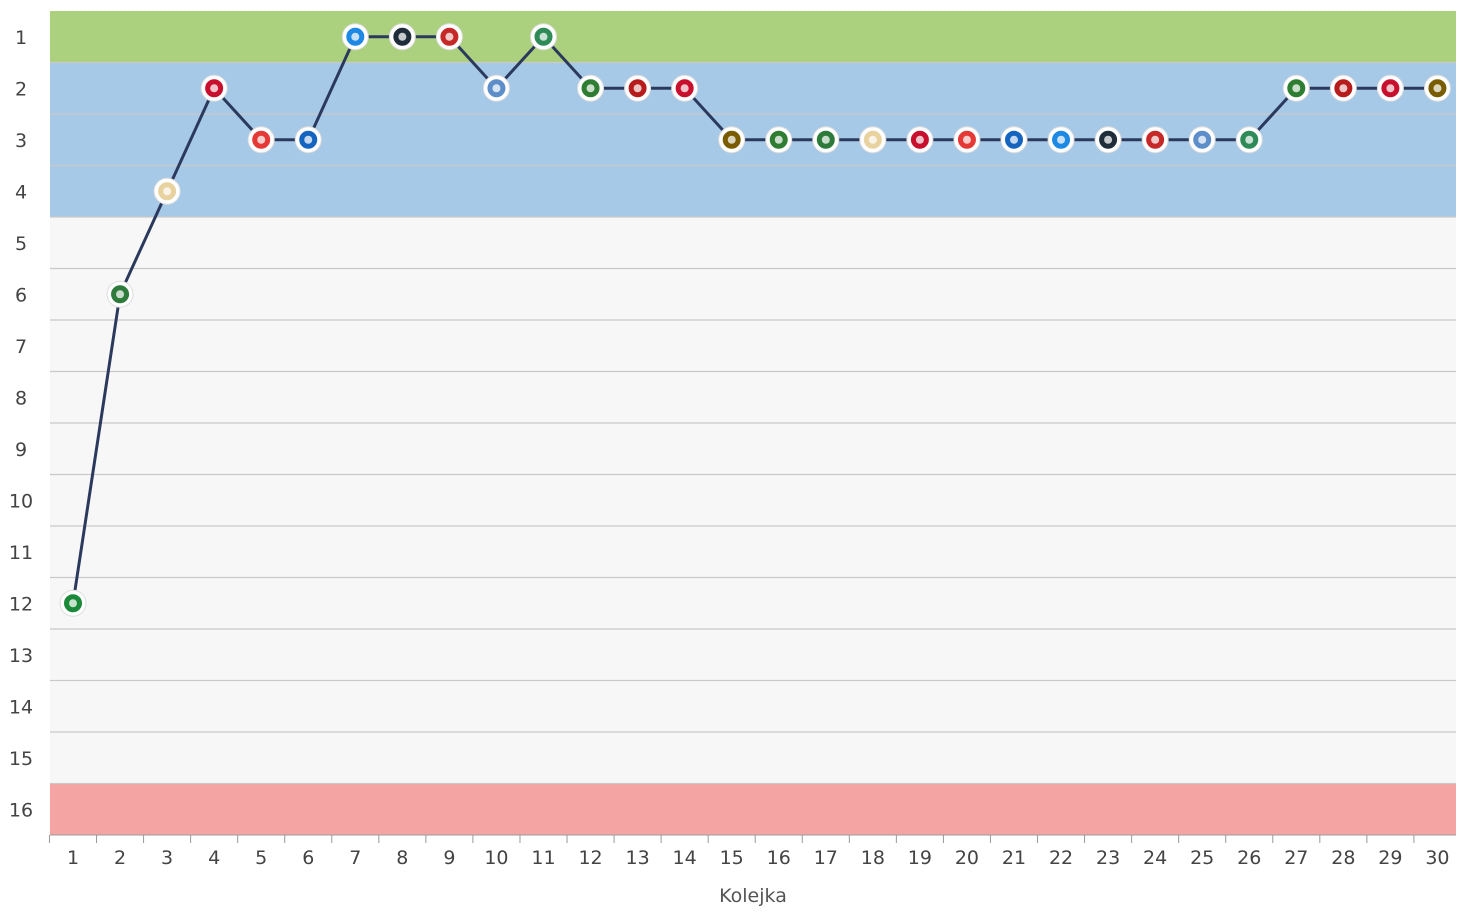 This screenshot has height=918, width=1460. I want to click on y-tick-label: 14, so click(21, 707).